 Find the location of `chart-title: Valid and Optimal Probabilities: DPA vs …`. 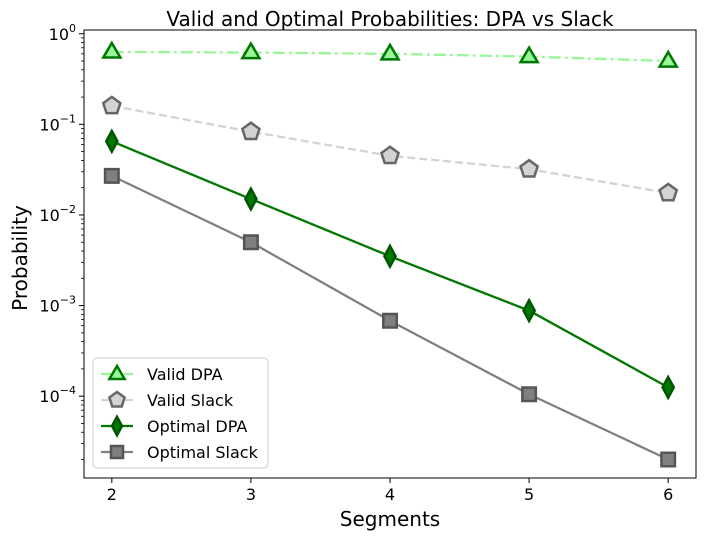

chart-title: Valid and Optimal Probabilities: DPA vs … is located at coordinates (390, 19).